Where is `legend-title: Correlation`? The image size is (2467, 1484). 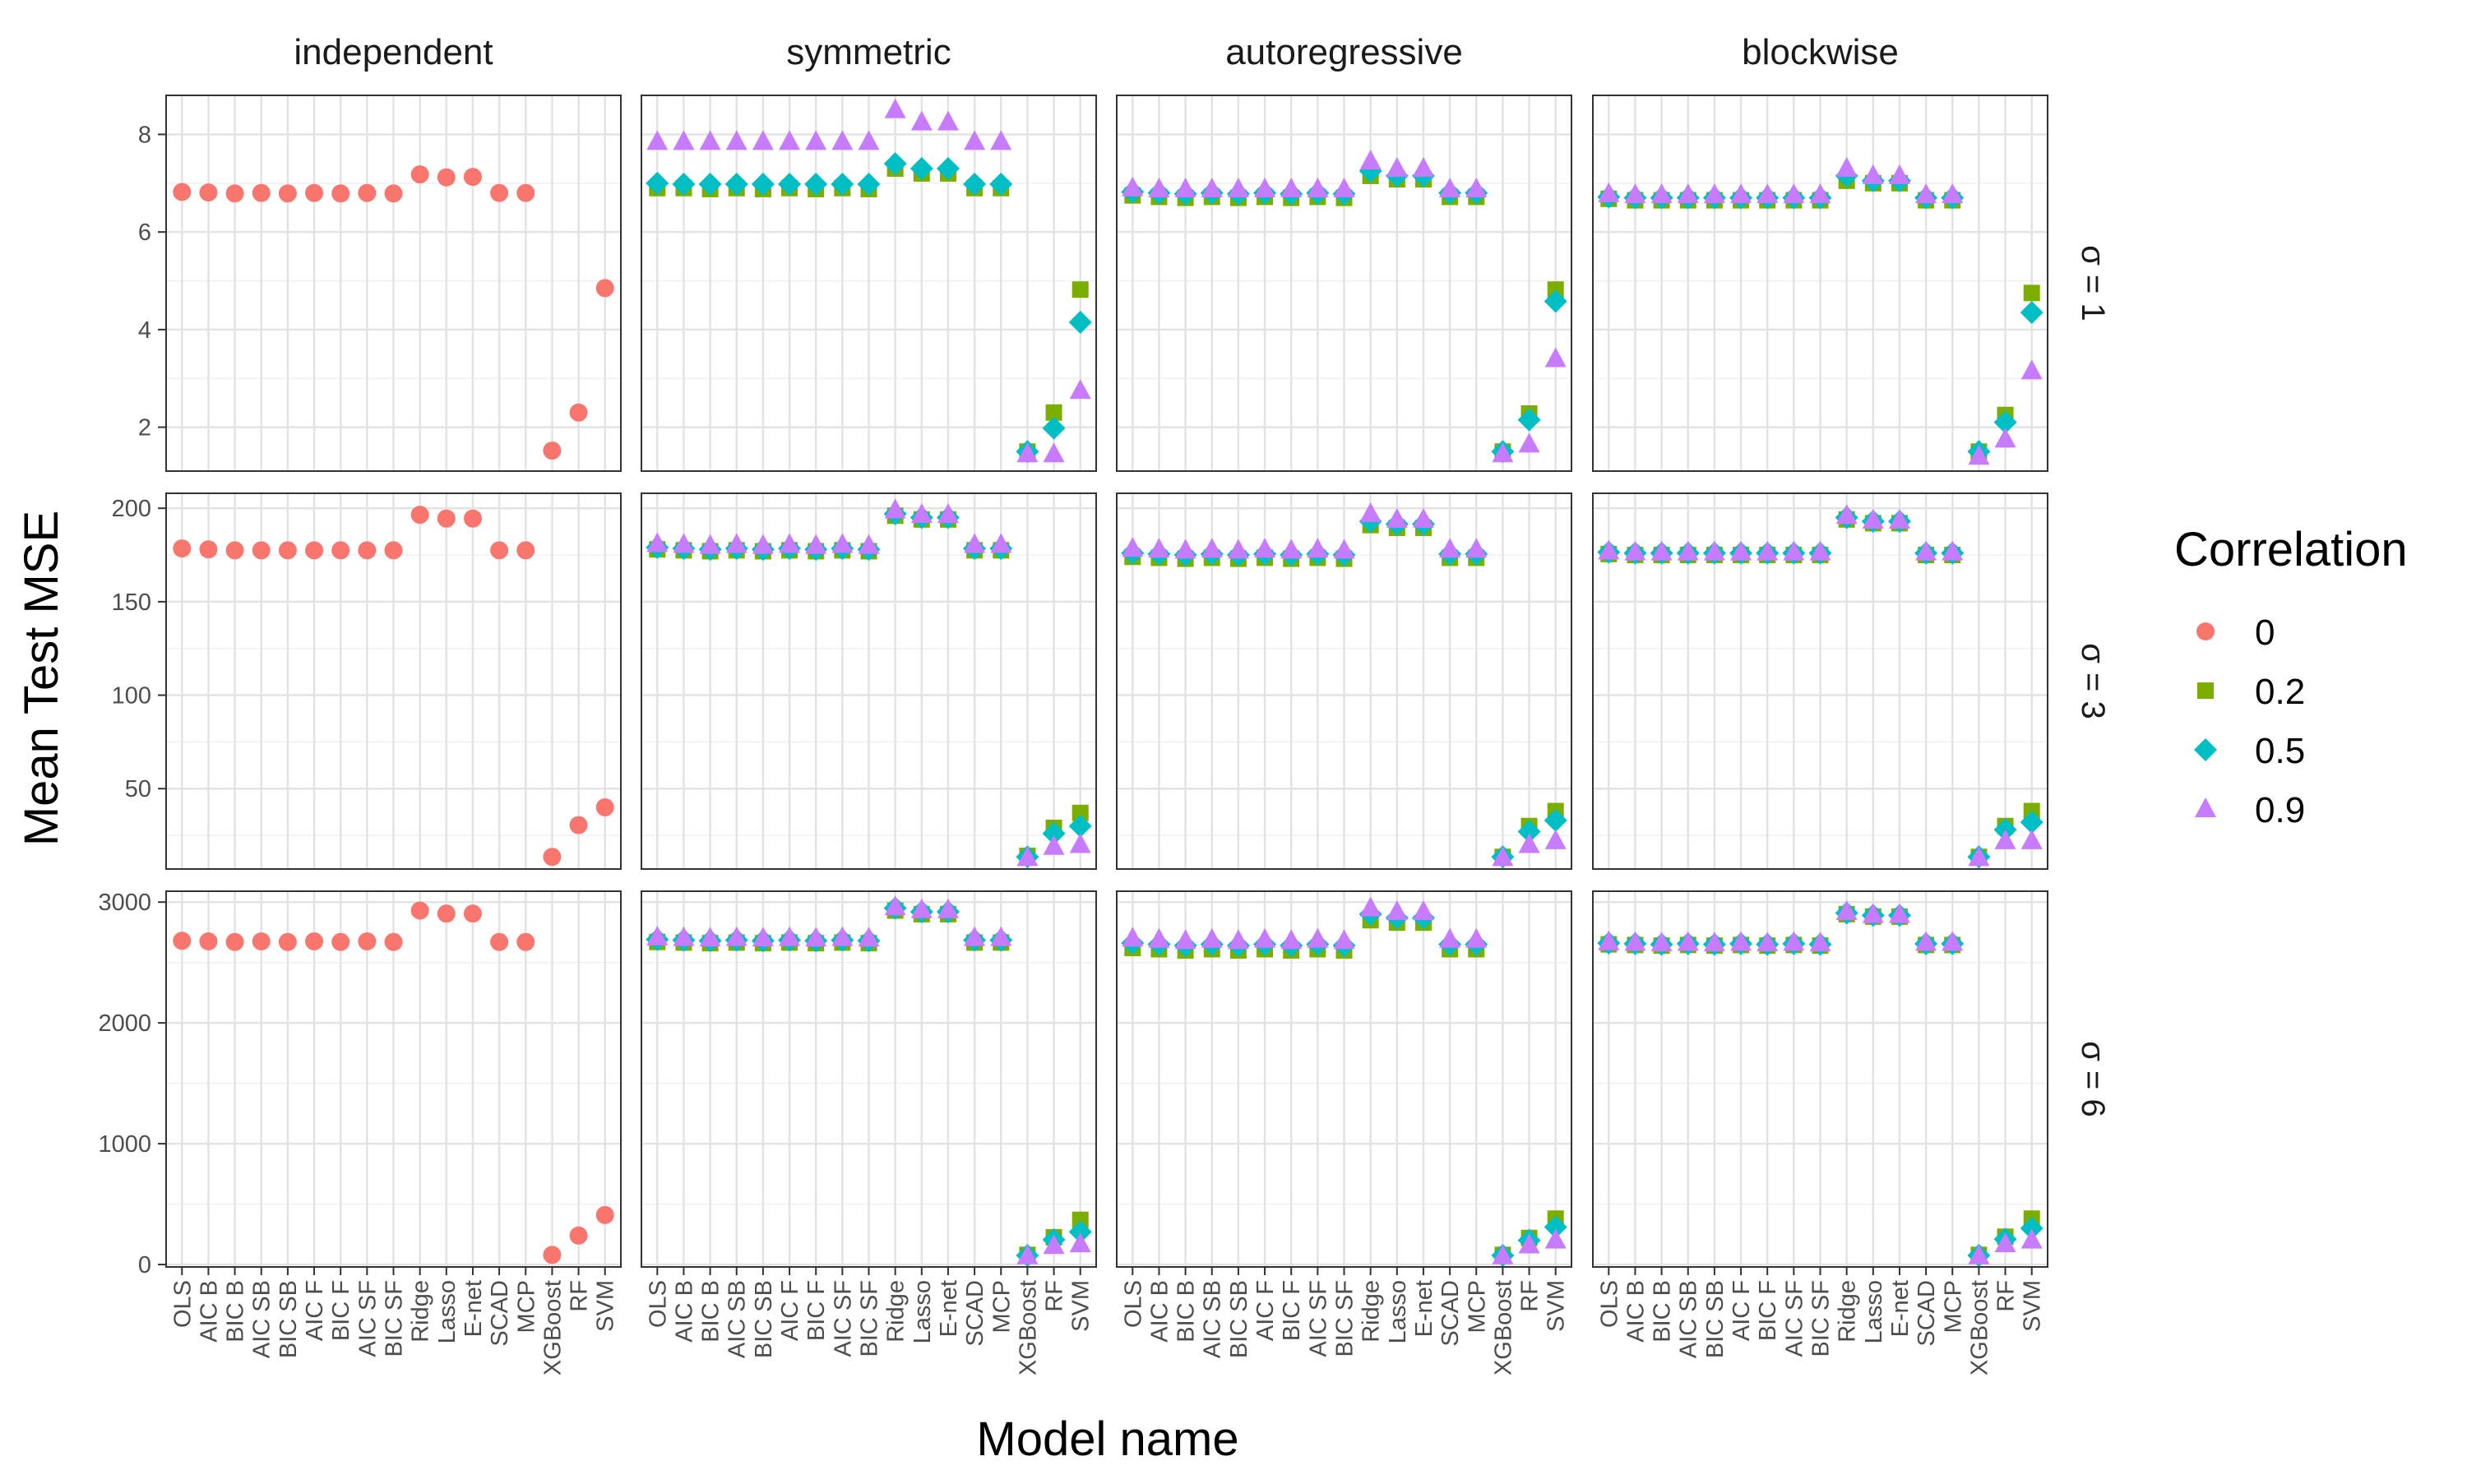
legend-title: Correlation is located at coordinates (2291, 549).